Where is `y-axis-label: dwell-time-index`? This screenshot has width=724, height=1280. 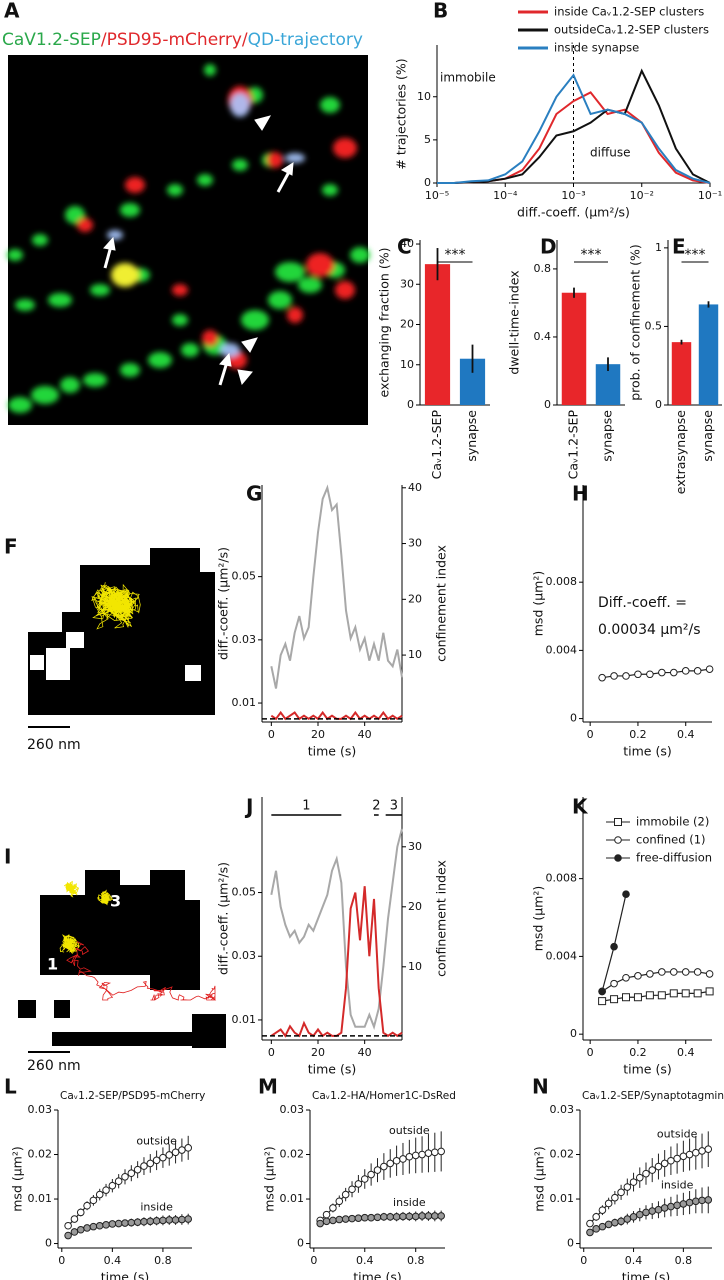
y-axis-label: dwell-time-index is located at coordinates (514, 322).